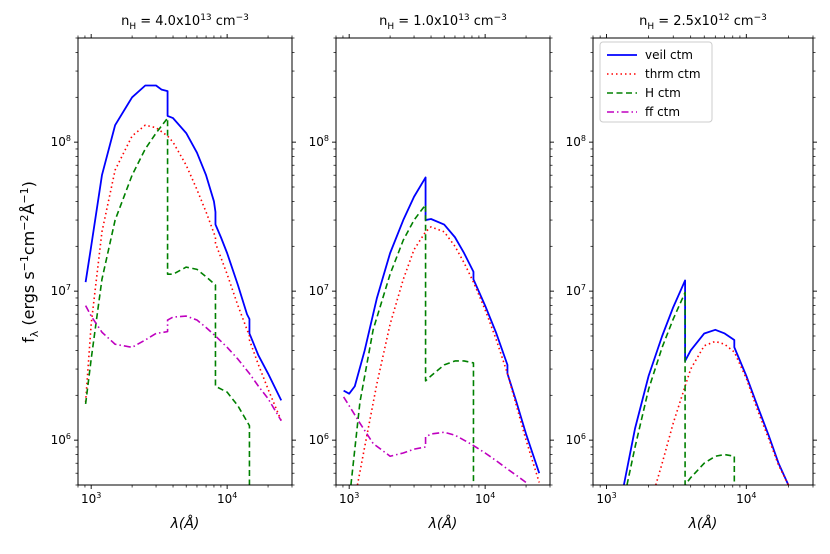 This screenshot has height=554, width=830. Describe the element at coordinates (722, 412) in the screenshot. I see `panel-3-series-thrm-ctm` at that location.